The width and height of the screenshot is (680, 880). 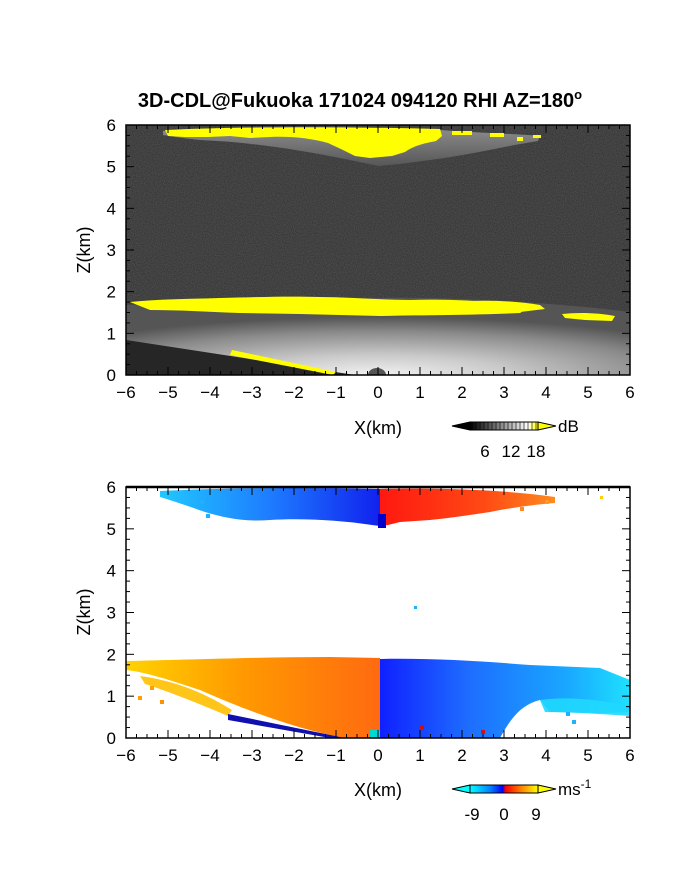 What do you see at coordinates (209, 755) in the screenshot?
I see `velocity-x-tick-label: −4` at bounding box center [209, 755].